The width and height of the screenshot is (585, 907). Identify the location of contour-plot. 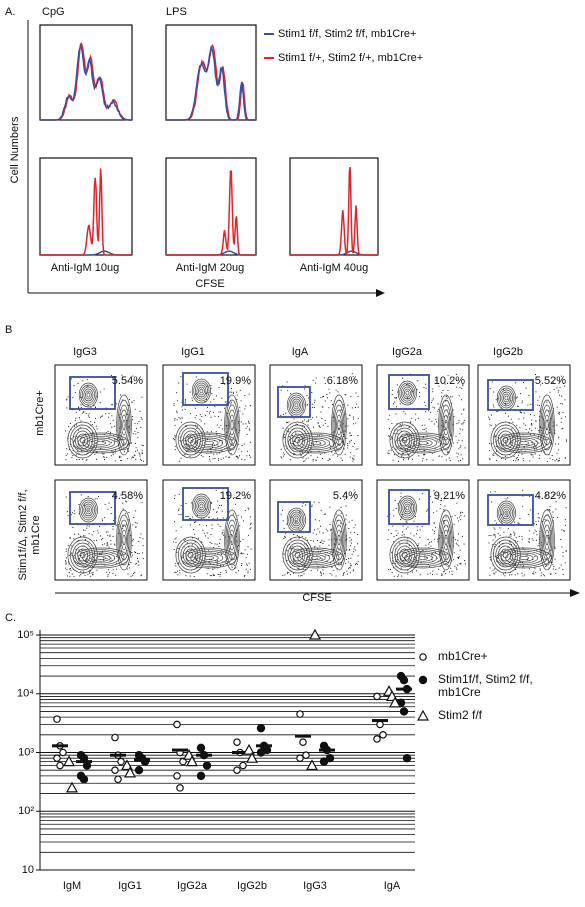
(319, 533).